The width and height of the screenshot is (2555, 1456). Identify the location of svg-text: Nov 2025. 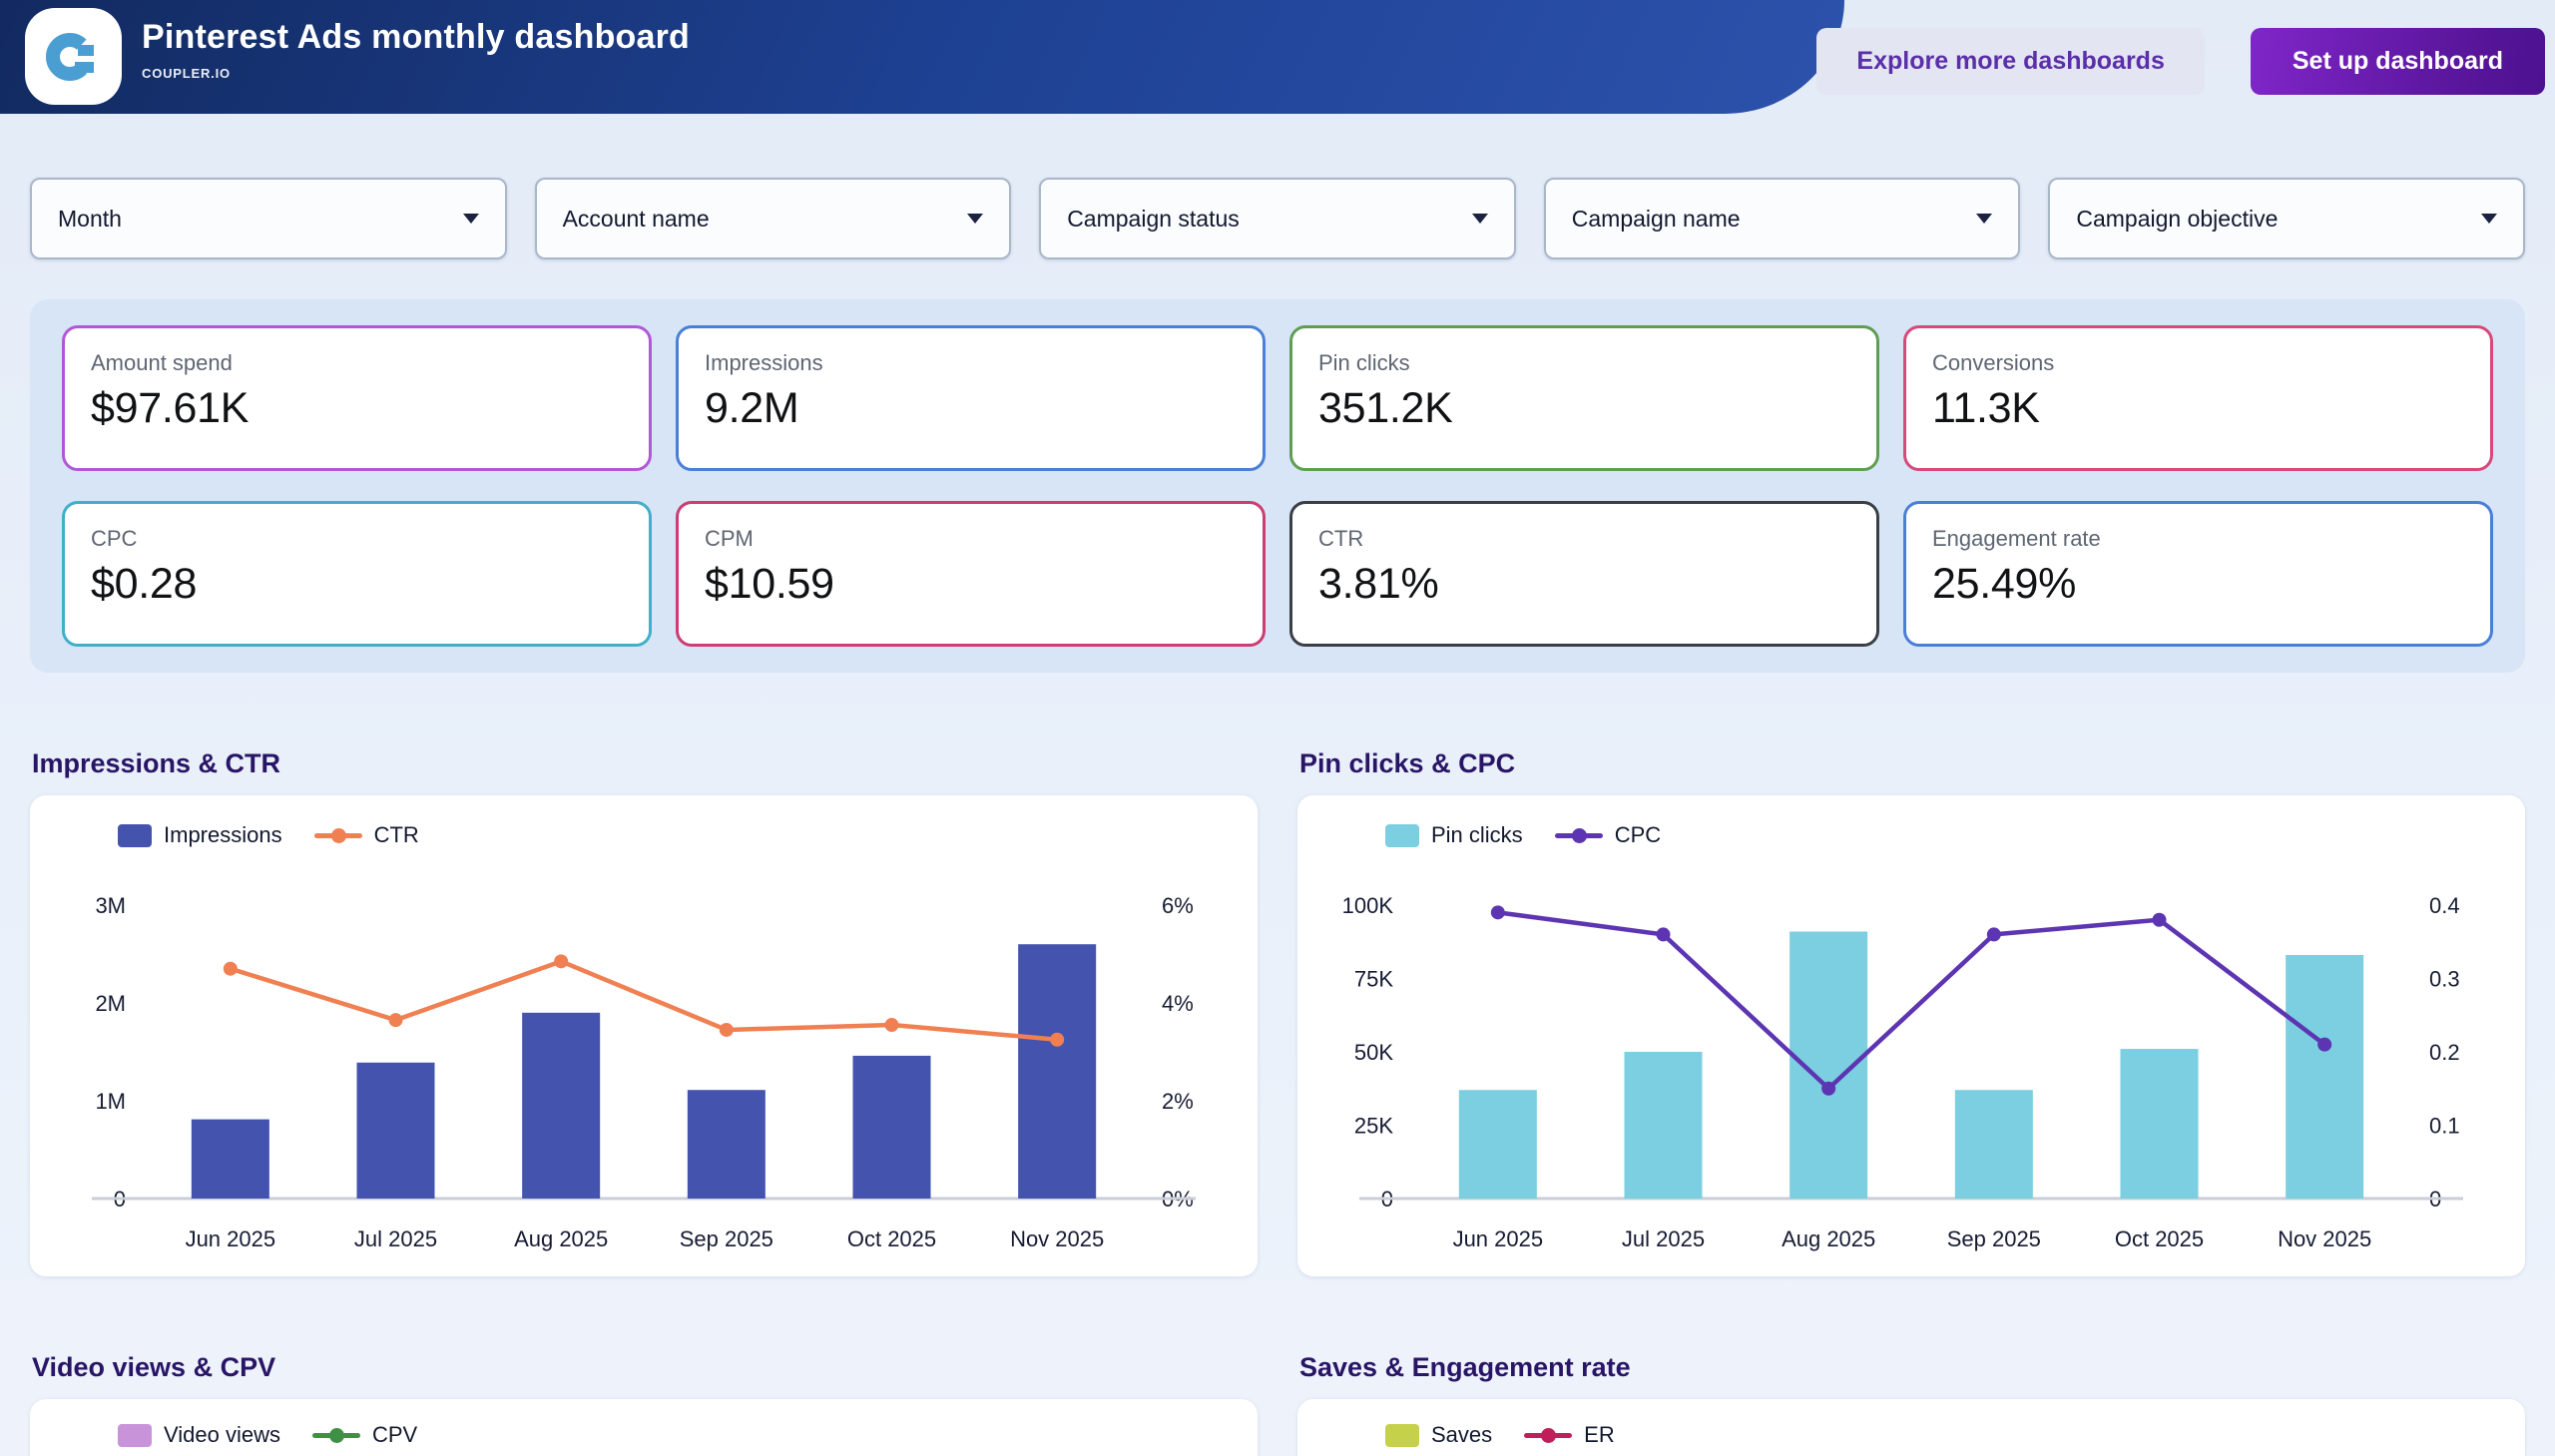
(1057, 1238).